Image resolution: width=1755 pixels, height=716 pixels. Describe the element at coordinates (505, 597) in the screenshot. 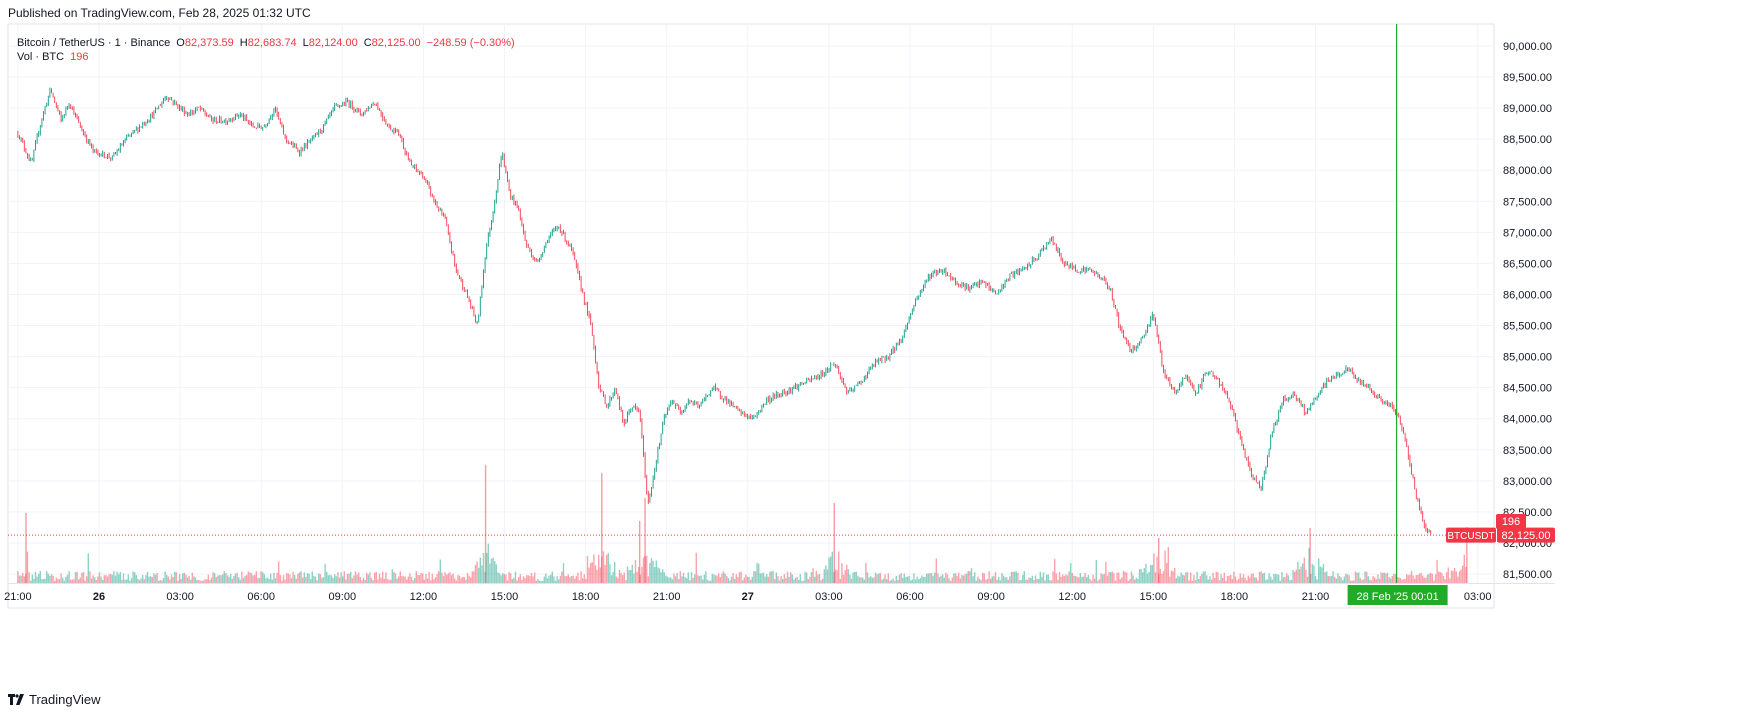

I see `x-tick-label: 15:00` at that location.